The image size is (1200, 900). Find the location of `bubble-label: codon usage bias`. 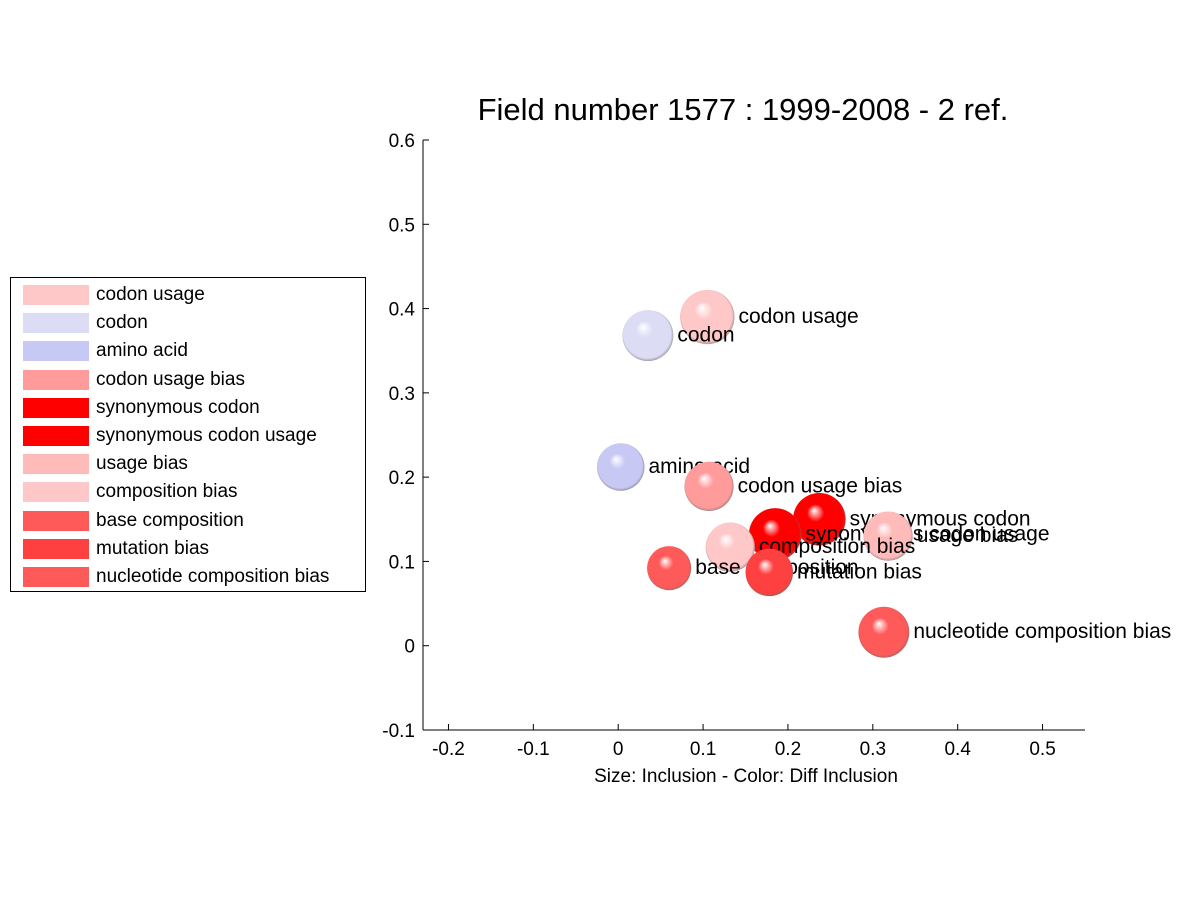

bubble-label: codon usage bias is located at coordinates (820, 485).